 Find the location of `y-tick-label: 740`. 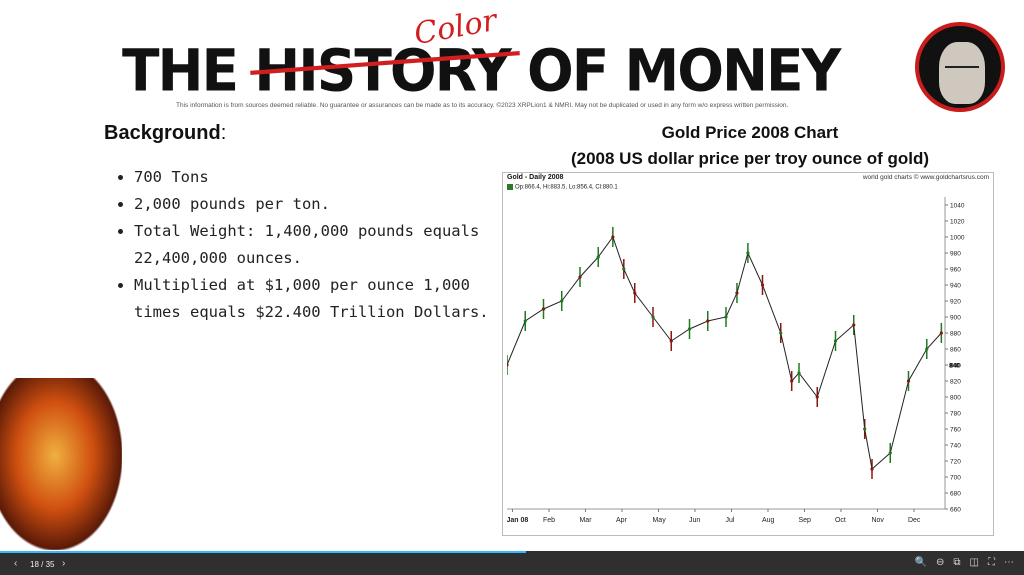

y-tick-label: 740 is located at coordinates (955, 446).